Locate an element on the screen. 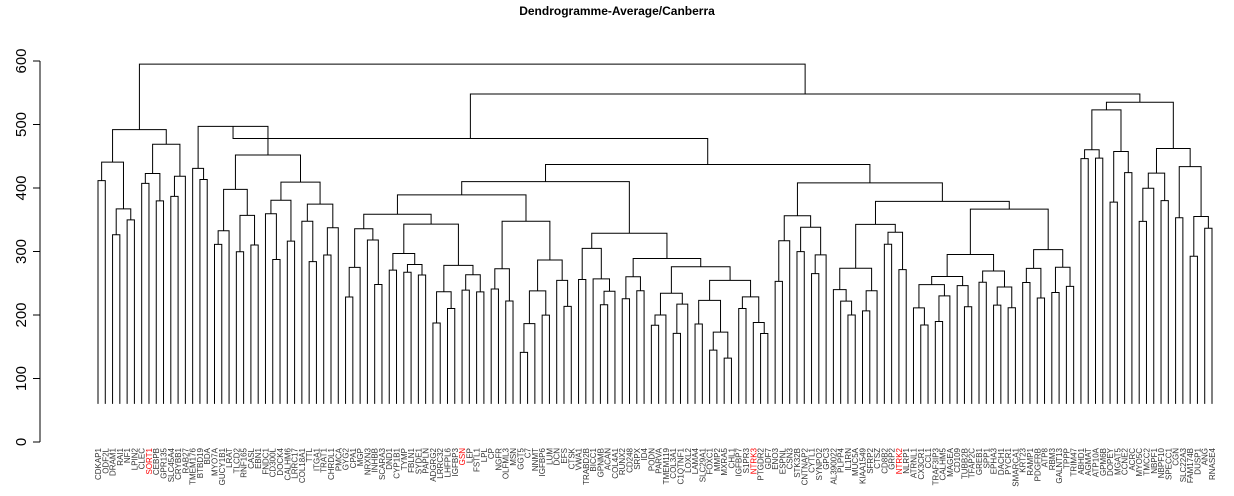 Image resolution: width=1234 pixels, height=496 pixels. leaf-label: ACAN is located at coordinates (608, 459).